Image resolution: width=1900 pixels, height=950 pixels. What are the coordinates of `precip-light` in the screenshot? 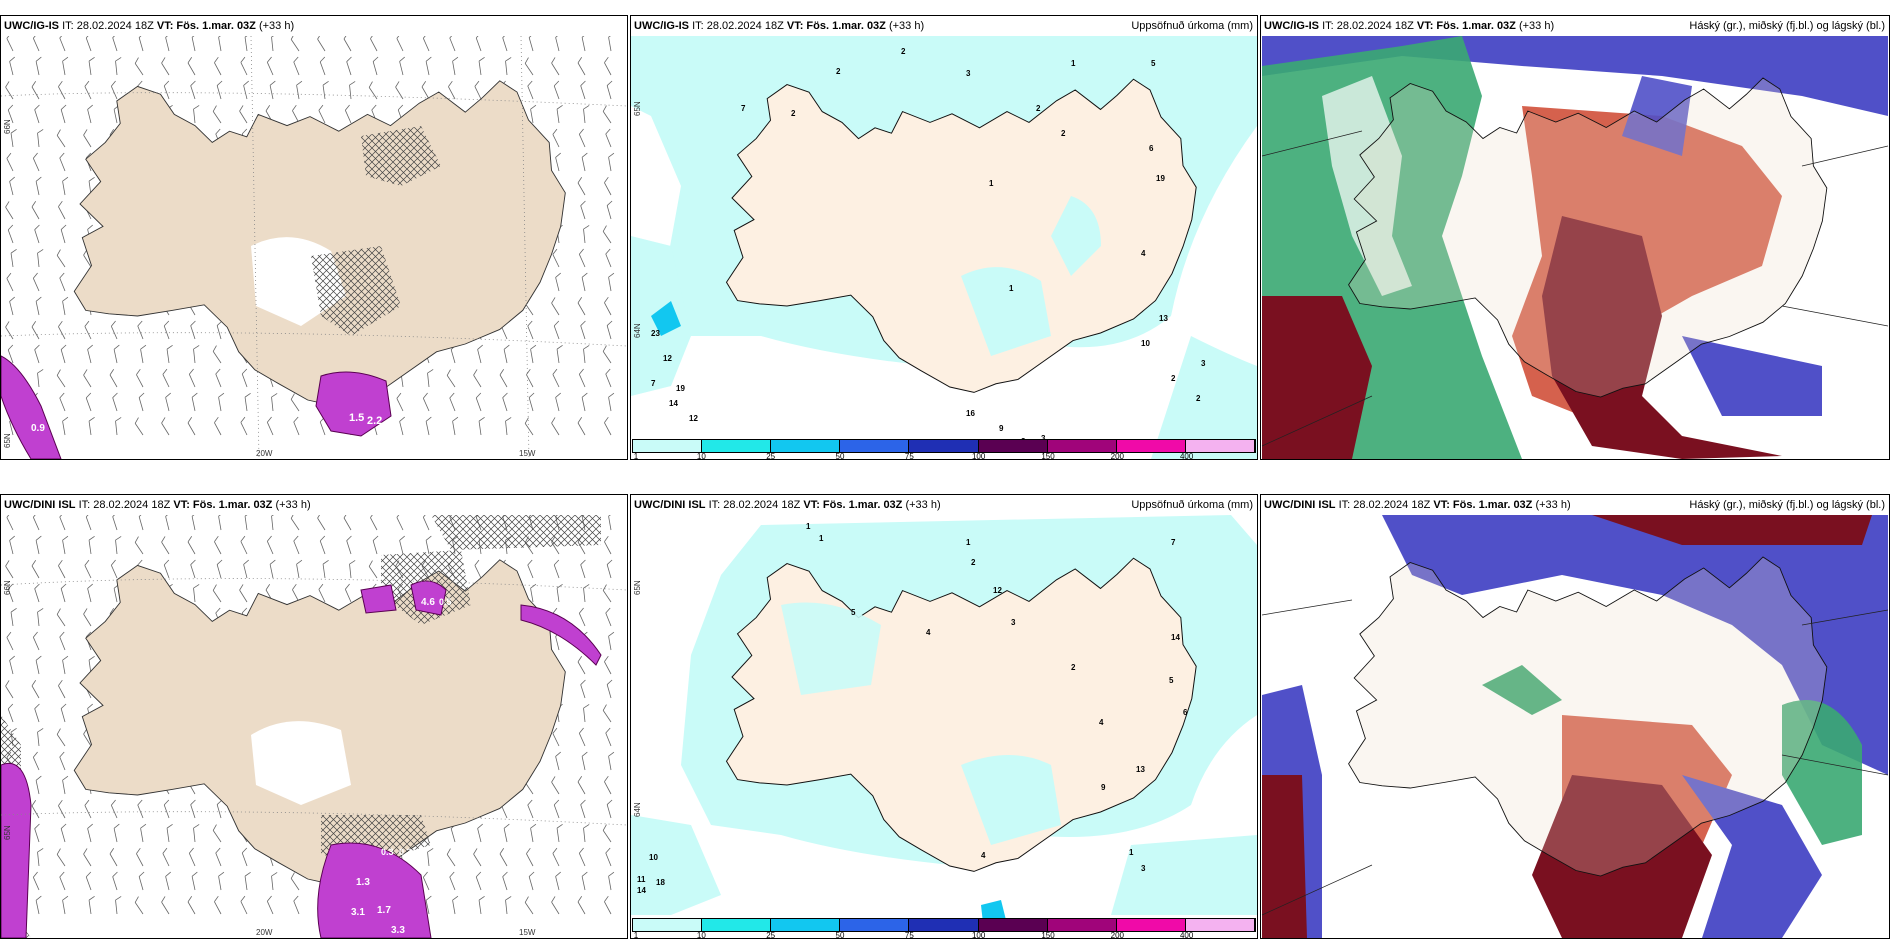 It's located at (1011, 800).